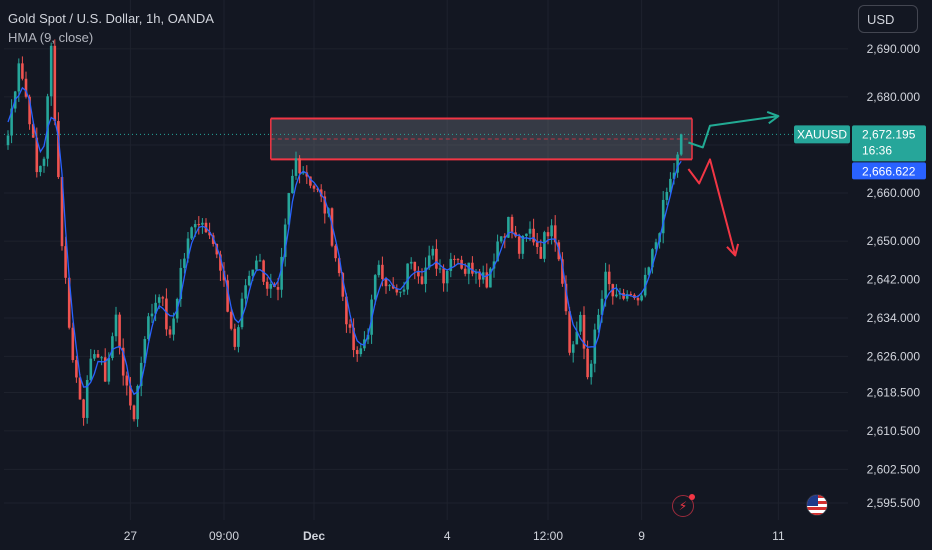  I want to click on x-tick-label: 09:00, so click(224, 536).